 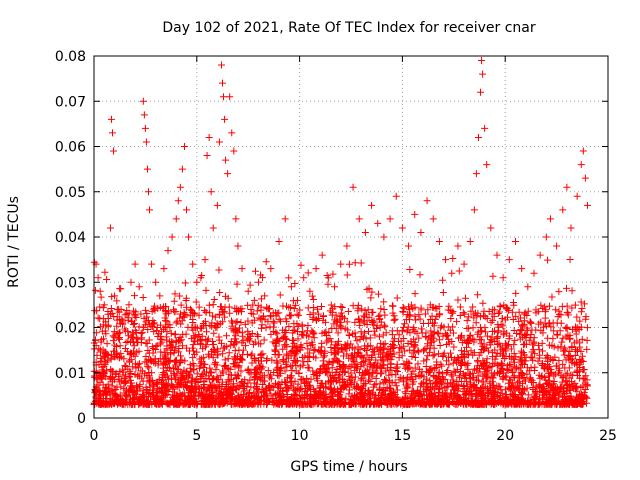 I want to click on x-tick-label: 0, so click(x=94, y=436).